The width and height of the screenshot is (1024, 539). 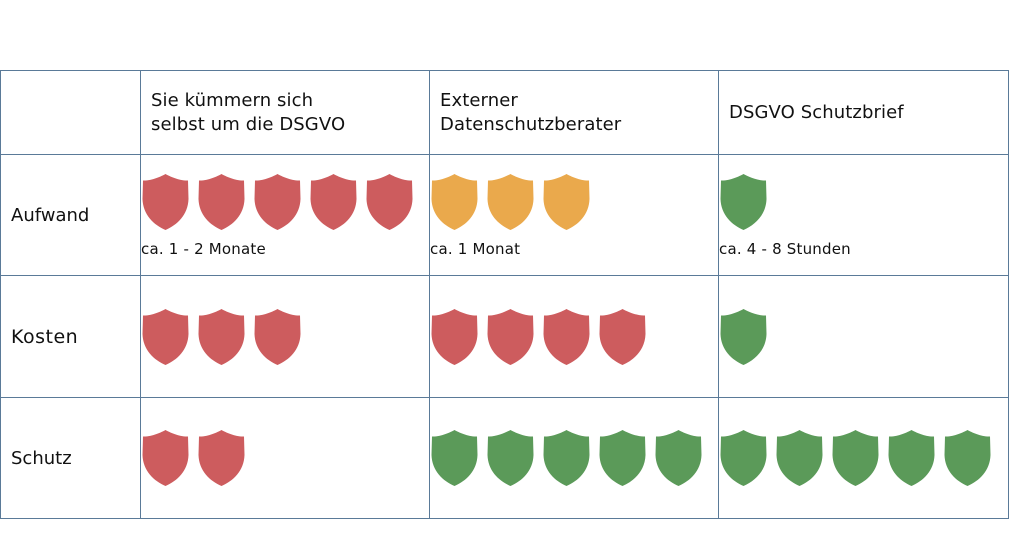 I want to click on rating-cell: ca. 1 Monat, so click(x=574, y=215).